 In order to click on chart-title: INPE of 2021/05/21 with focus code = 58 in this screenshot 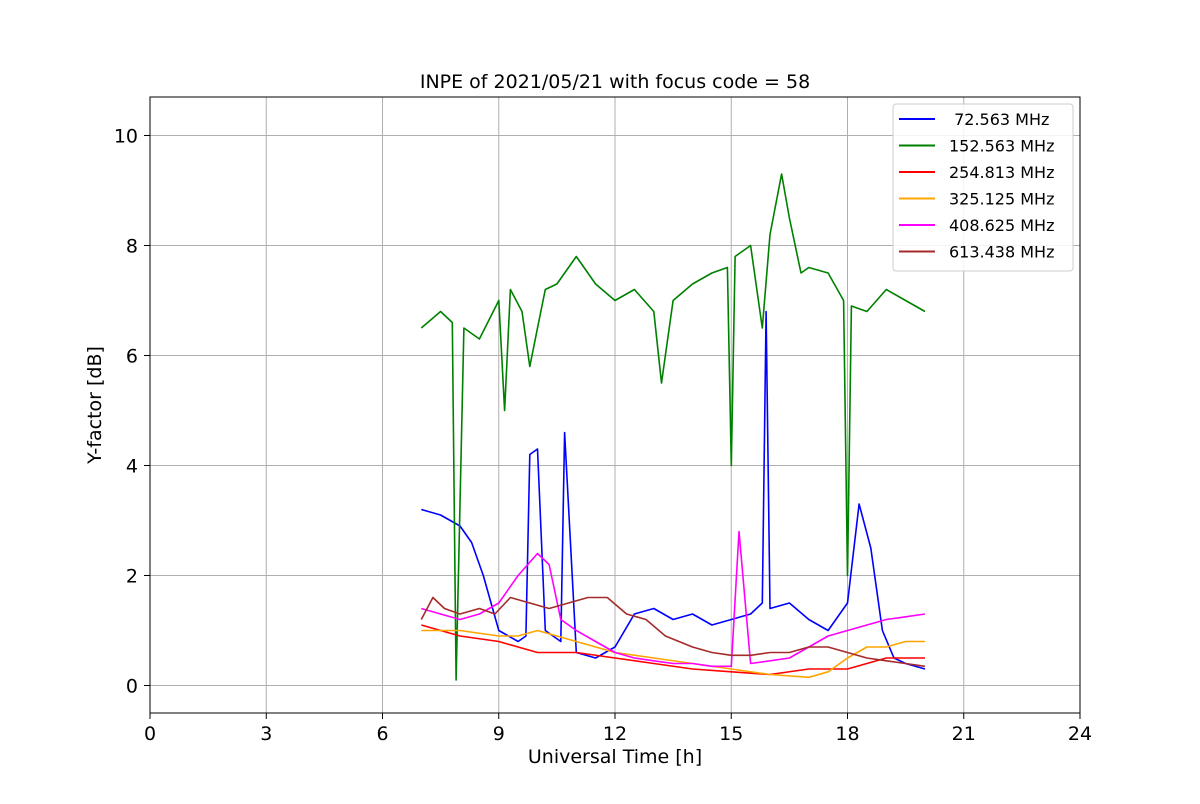, I will do `click(615, 82)`.